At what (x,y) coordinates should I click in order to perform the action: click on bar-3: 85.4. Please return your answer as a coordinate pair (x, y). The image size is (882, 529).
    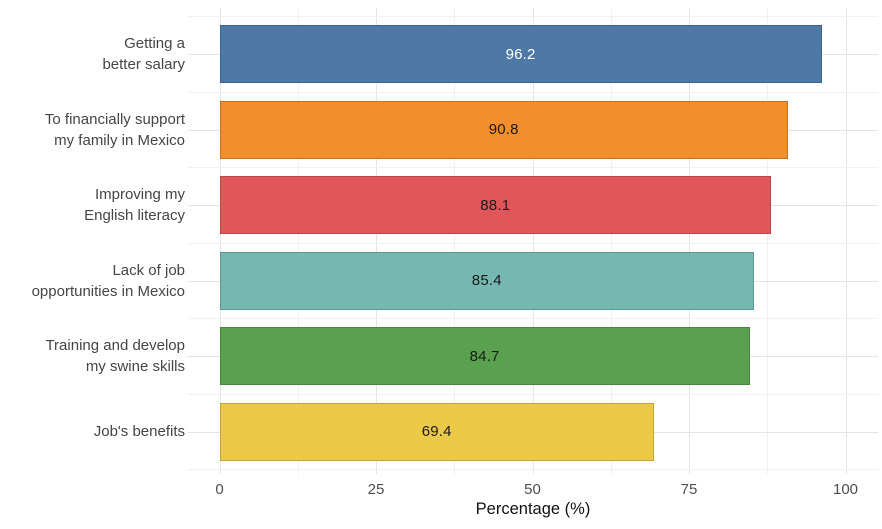
    Looking at the image, I should click on (487, 280).